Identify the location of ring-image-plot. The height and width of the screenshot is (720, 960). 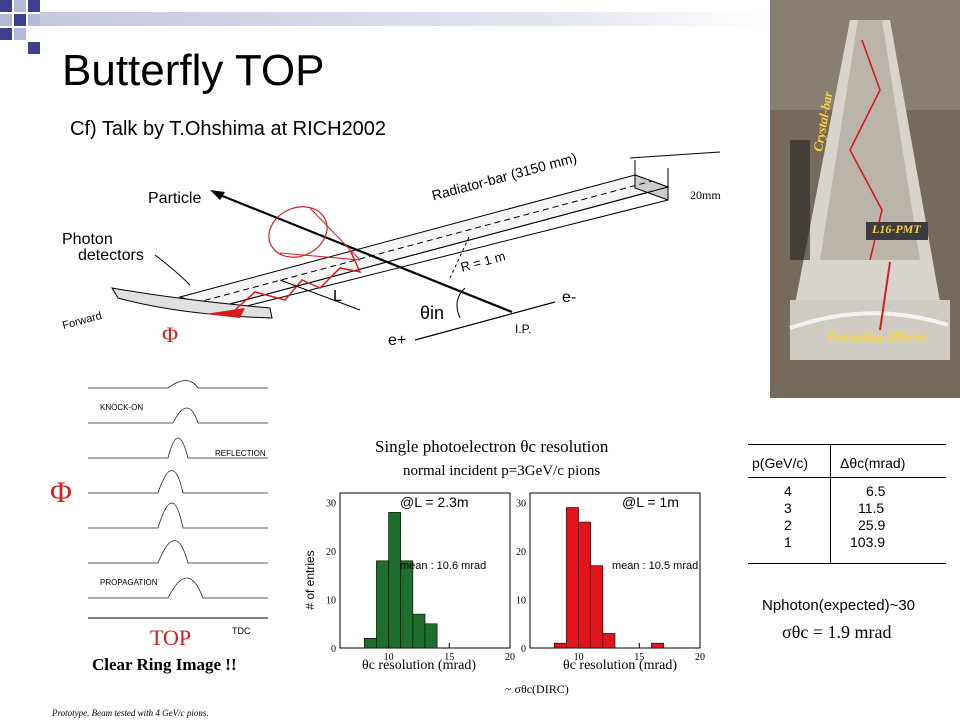
(178, 498).